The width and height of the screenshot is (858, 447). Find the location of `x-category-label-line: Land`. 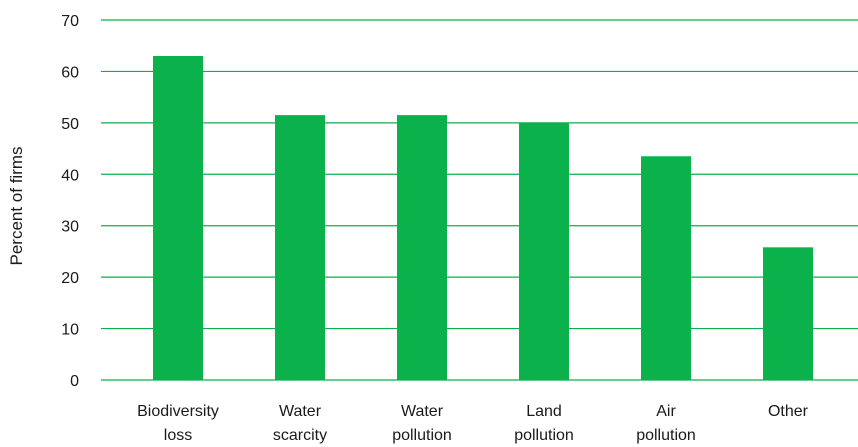

x-category-label-line: Land is located at coordinates (544, 411).